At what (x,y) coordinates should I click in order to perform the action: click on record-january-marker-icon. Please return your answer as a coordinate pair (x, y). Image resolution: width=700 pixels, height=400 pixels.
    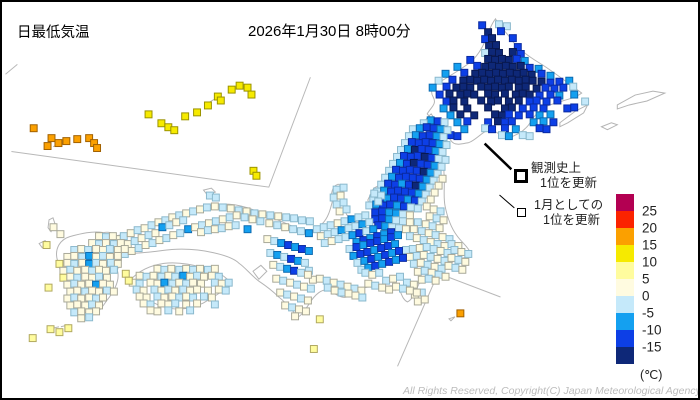
    Looking at the image, I should click on (521, 212).